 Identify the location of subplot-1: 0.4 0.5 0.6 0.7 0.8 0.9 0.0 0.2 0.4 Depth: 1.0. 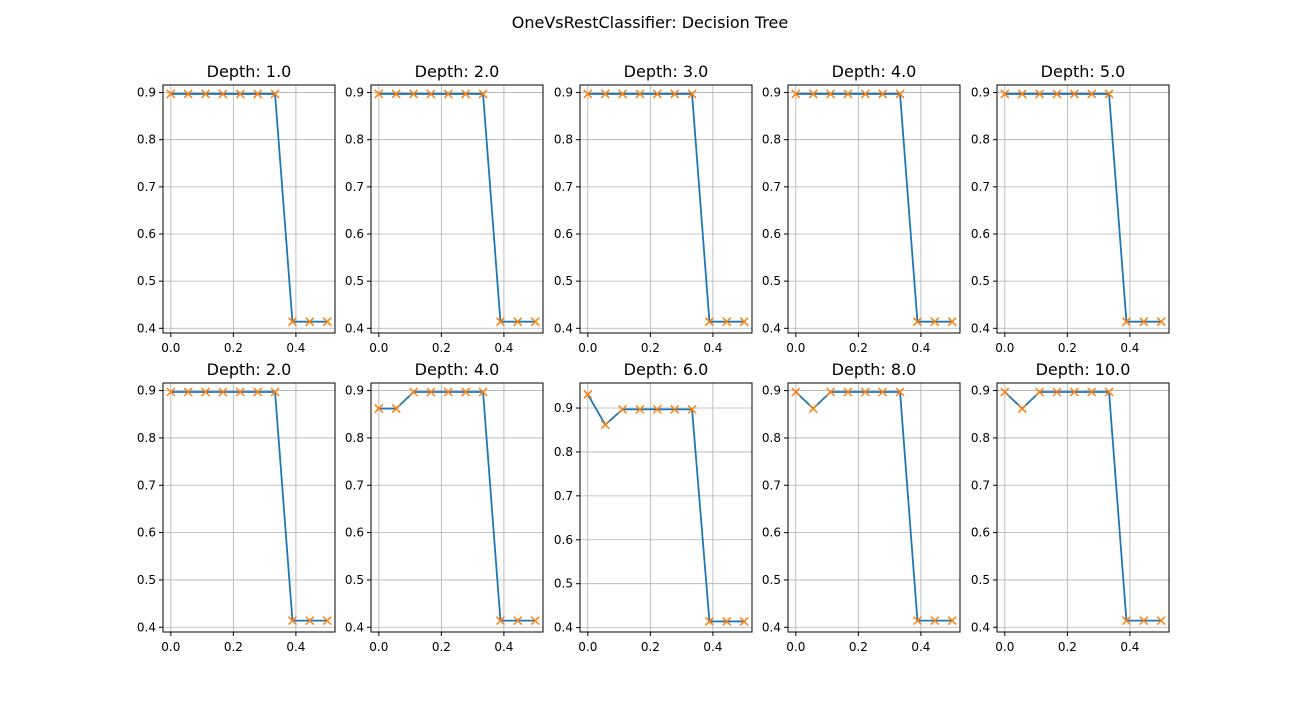
(236, 208).